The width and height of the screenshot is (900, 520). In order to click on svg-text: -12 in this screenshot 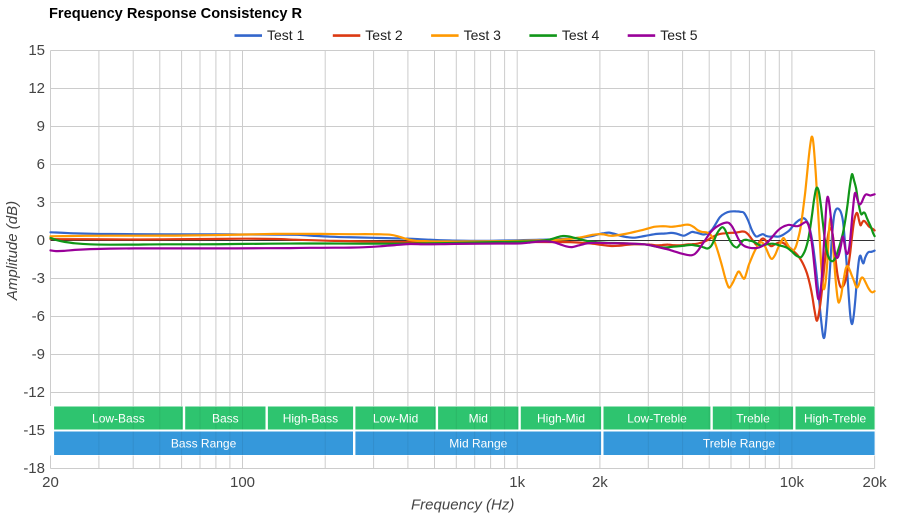, I will do `click(34, 392)`.